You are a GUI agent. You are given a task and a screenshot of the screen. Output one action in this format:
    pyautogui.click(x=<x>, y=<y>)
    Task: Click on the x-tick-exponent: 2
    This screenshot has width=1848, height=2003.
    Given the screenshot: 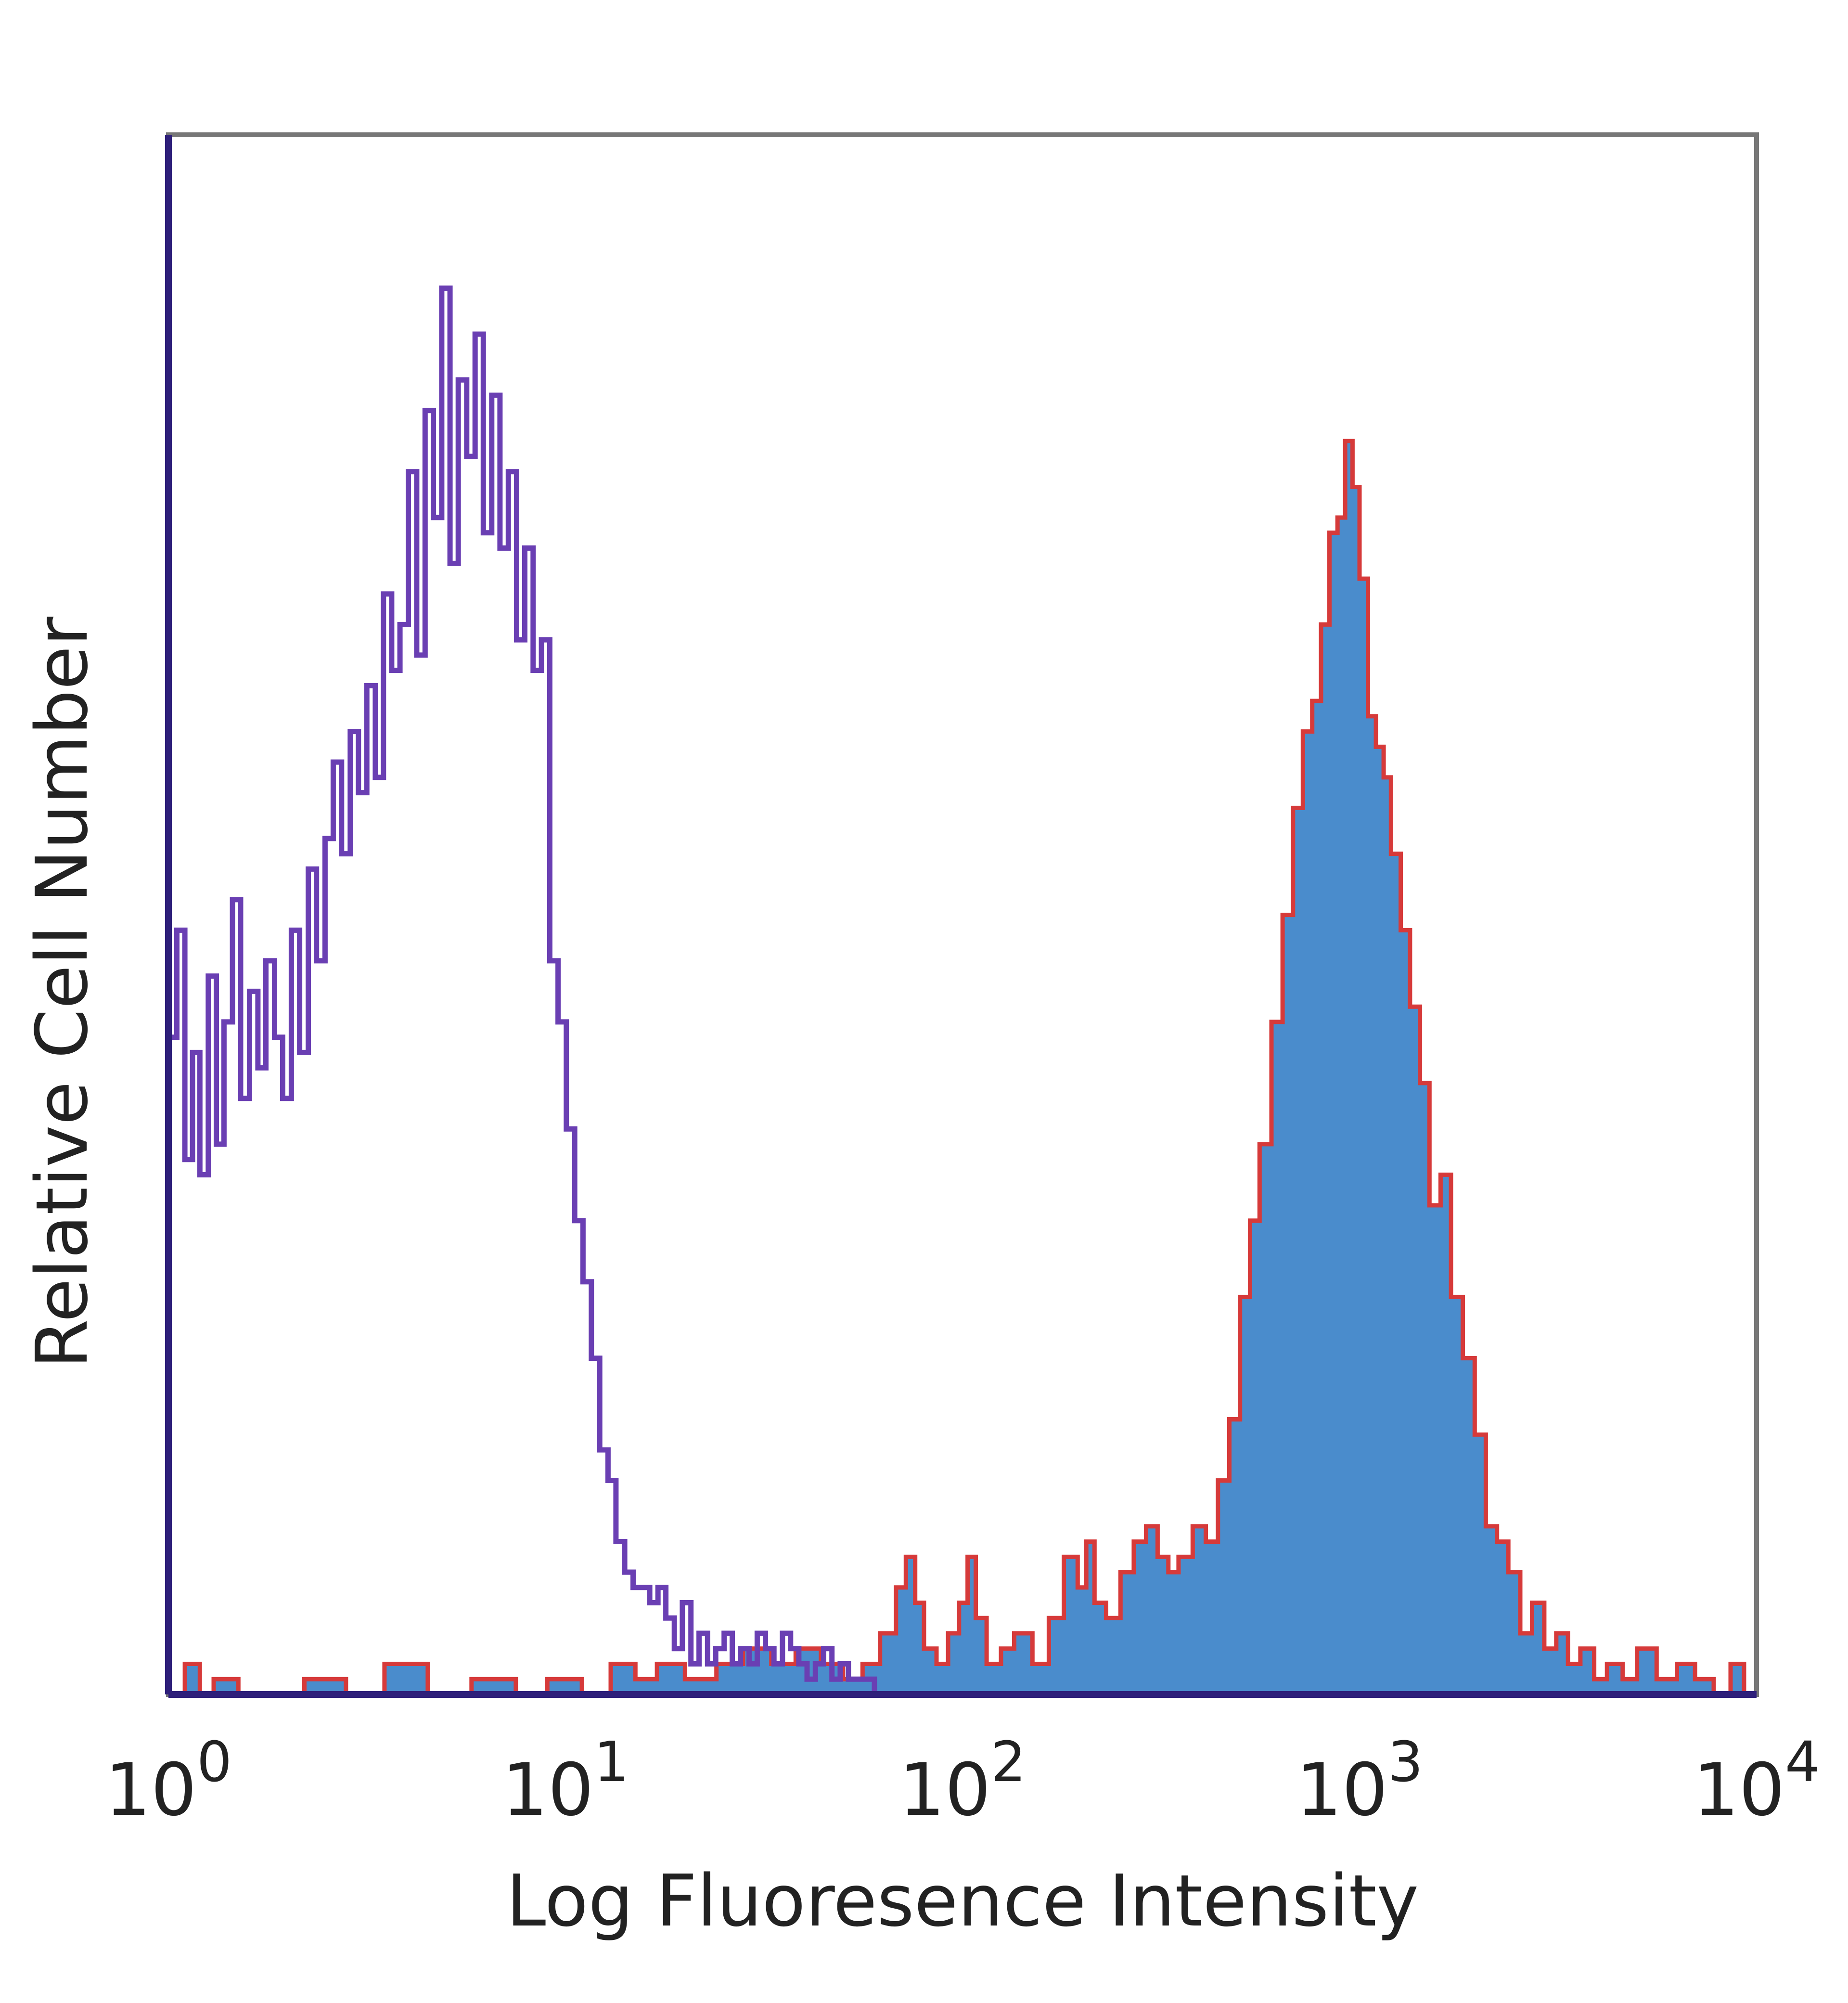 What is the action you would take?
    pyautogui.click(x=1008, y=1762)
    